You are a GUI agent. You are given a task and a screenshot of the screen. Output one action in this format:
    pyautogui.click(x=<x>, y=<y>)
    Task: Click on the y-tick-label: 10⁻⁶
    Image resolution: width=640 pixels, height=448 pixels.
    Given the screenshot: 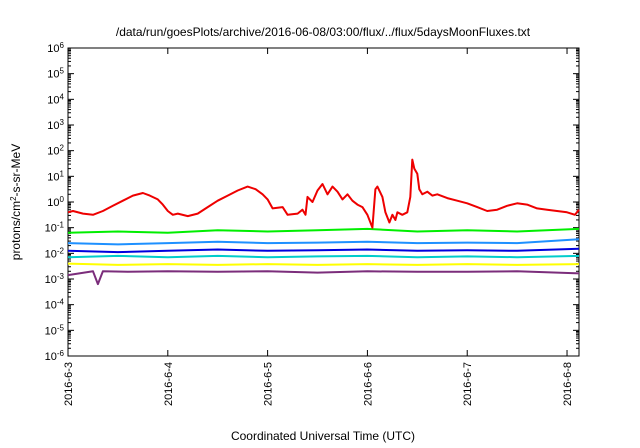 What is the action you would take?
    pyautogui.click(x=55, y=356)
    